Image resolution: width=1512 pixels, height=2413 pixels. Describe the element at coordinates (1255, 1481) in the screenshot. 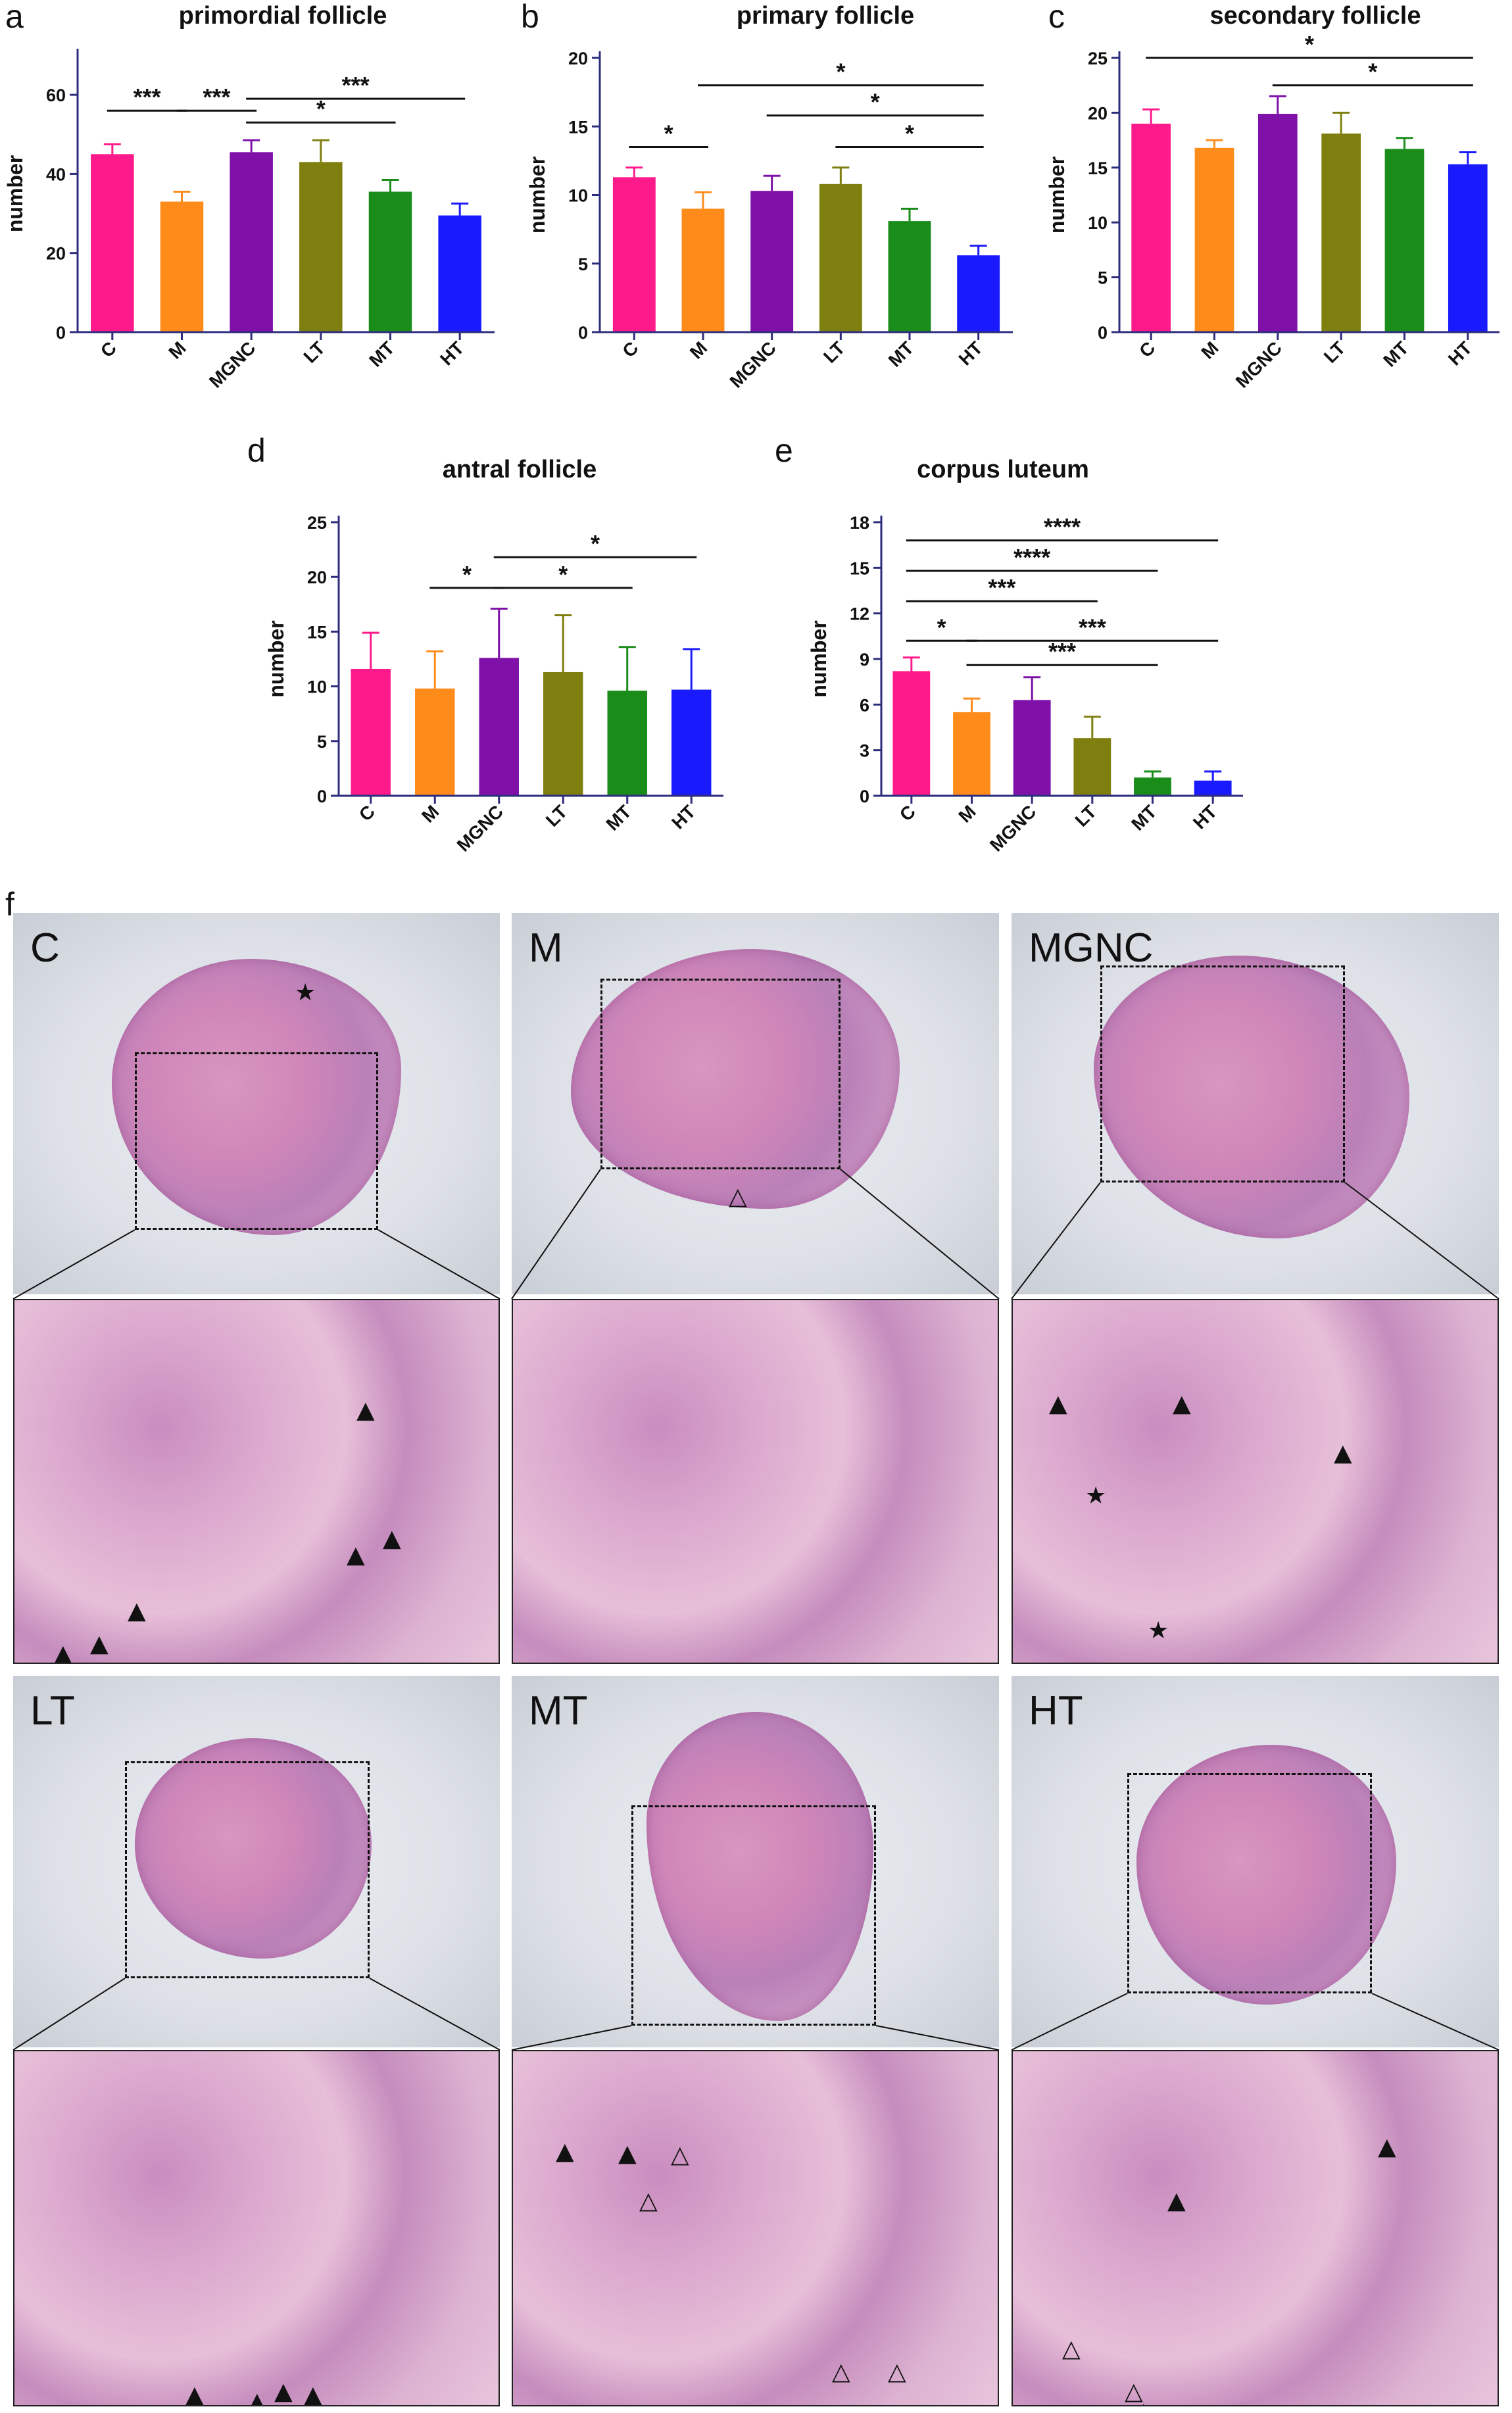

I see `micrograph-magnified-mgnc: ▲ ▲ ▲ ★ ★` at that location.